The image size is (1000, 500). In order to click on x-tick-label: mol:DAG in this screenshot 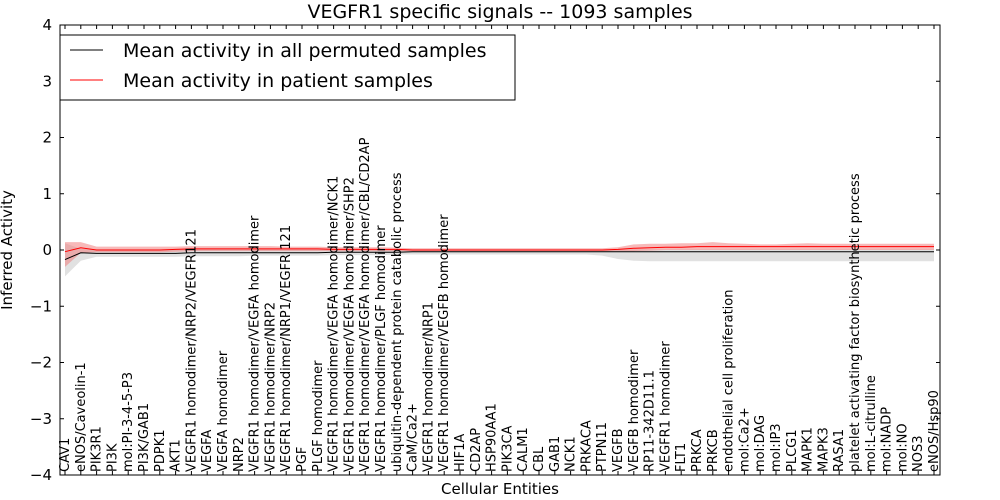, I will do `click(760, 443)`.